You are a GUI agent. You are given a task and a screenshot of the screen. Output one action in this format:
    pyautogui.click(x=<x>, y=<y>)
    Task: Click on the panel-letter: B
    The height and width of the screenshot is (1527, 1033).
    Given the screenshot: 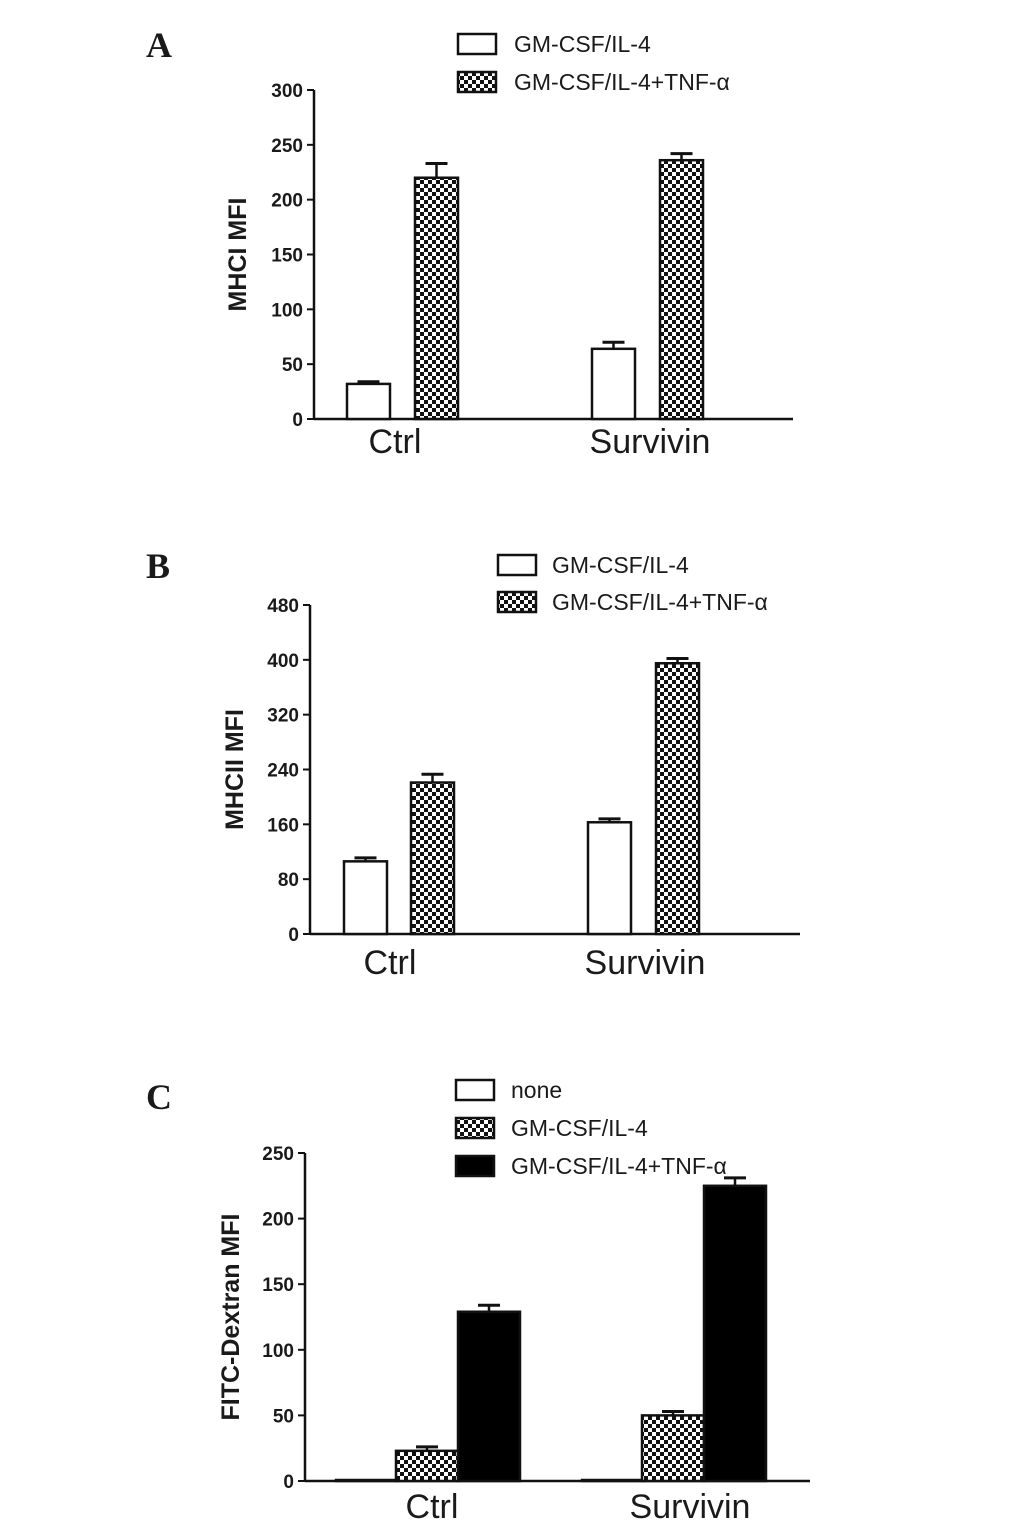 What is the action you would take?
    pyautogui.click(x=158, y=566)
    